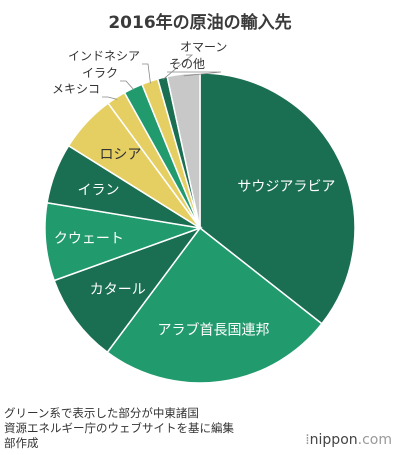 This screenshot has width=400, height=455. What do you see at coordinates (118, 290) in the screenshot?
I see `slice-label: カタール` at bounding box center [118, 290].